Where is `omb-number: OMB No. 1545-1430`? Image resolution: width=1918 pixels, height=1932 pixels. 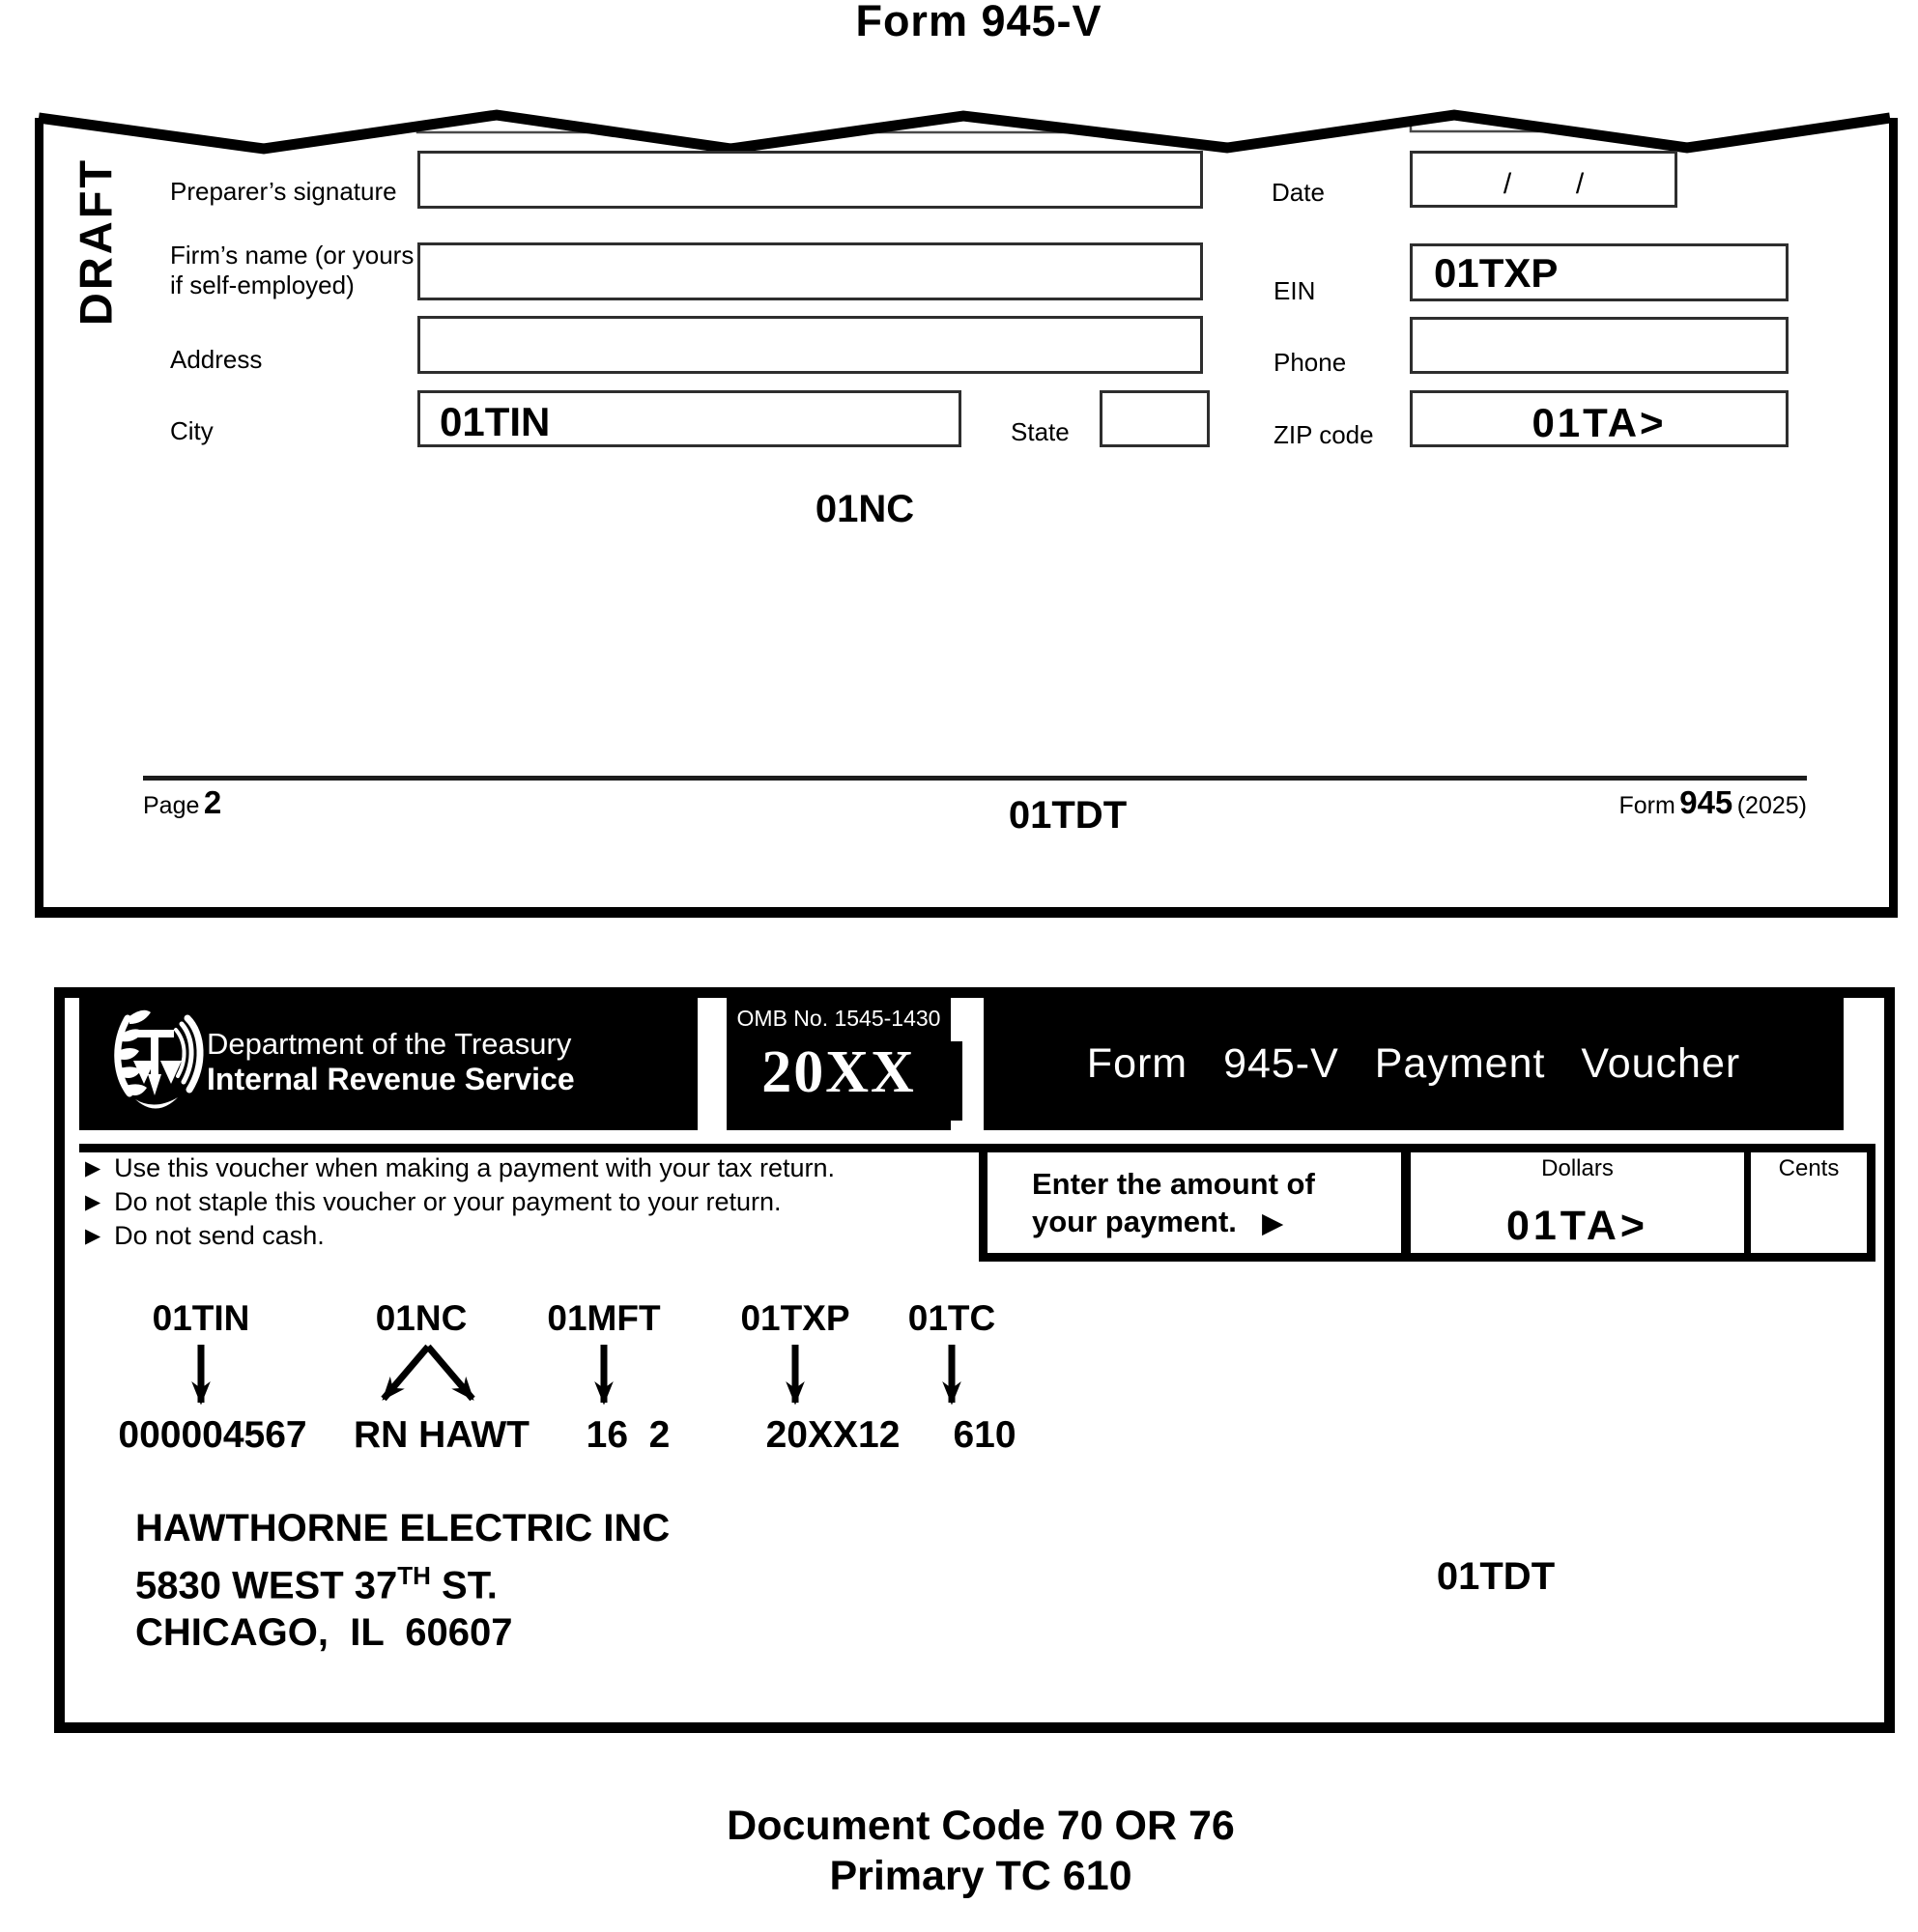
omb-number: OMB No. 1545-1430 is located at coordinates (838, 1018).